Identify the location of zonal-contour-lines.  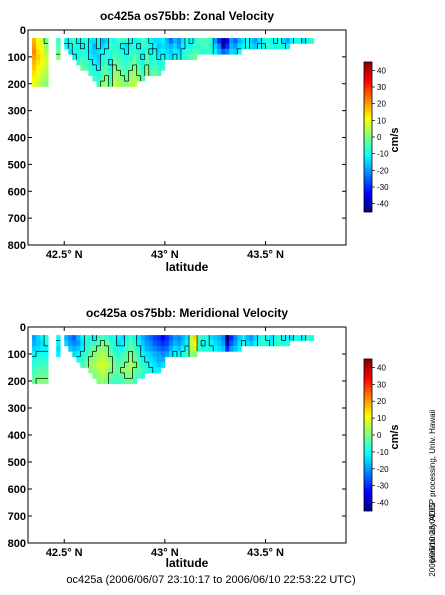
(175, 62).